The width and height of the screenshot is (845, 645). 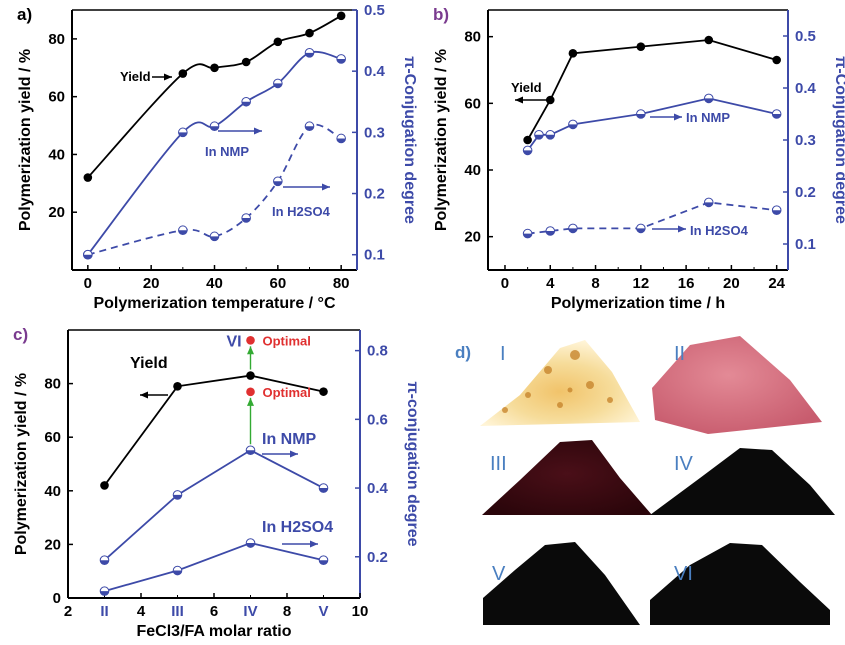 I want to click on green-arrow-upper-head, so click(x=250, y=350).